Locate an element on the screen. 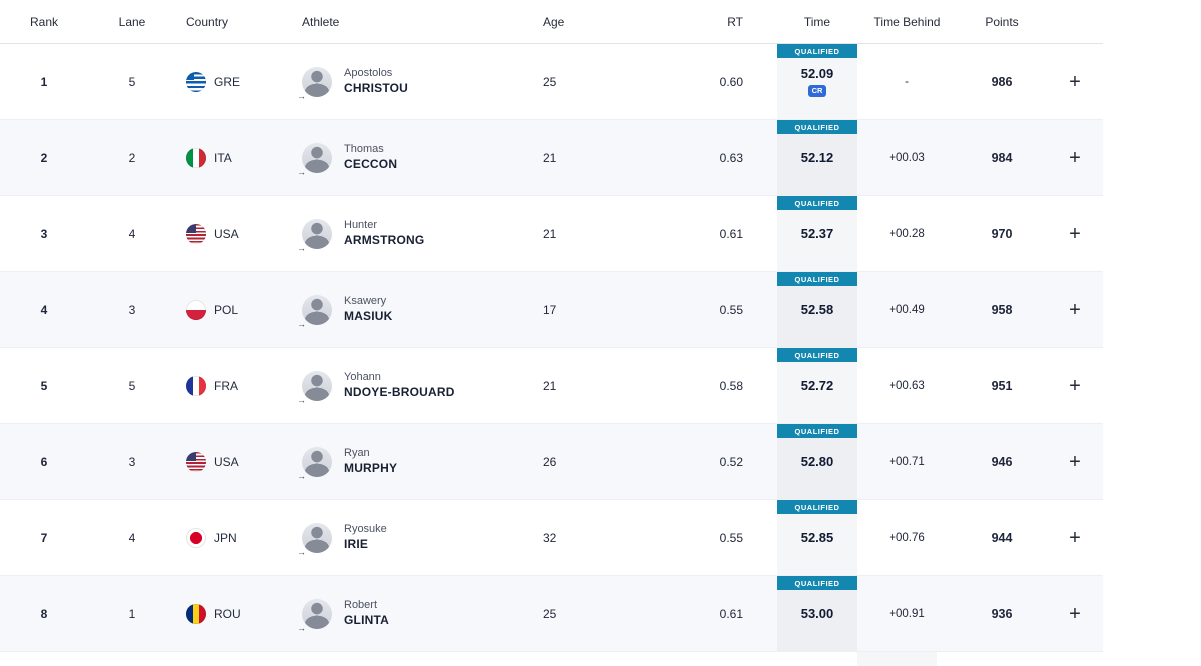  time-value: 52.80 is located at coordinates (817, 461).